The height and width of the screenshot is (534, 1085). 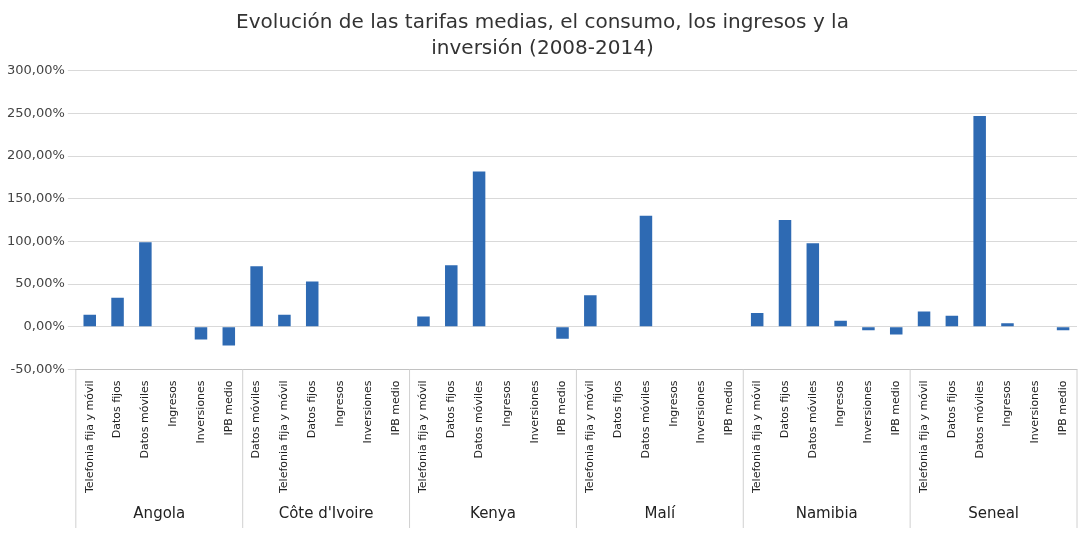 I want to click on y-tick-label: 50,00%, so click(x=40, y=283).